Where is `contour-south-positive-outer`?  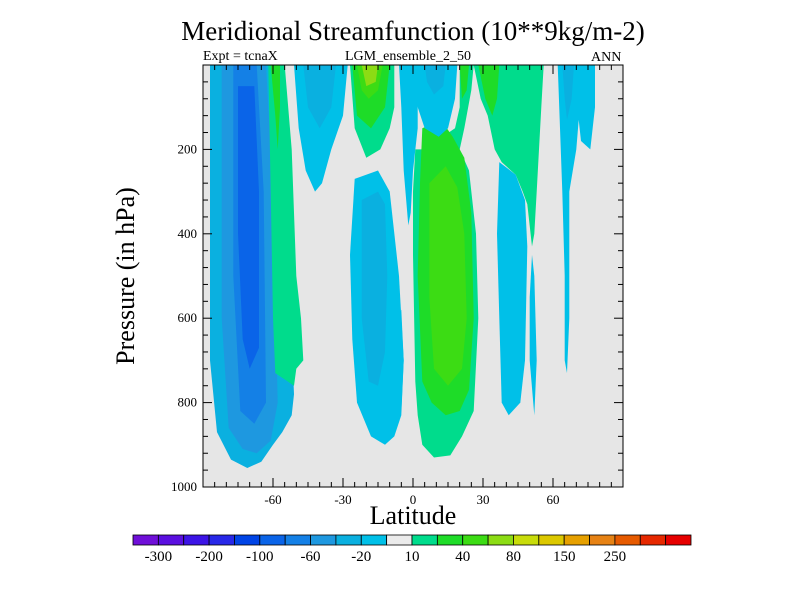 contour-south-positive-outer is located at coordinates (286, 225).